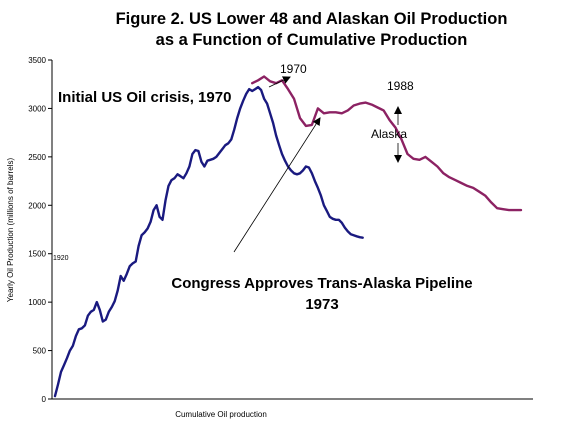 The image size is (563, 424). Describe the element at coordinates (221, 414) in the screenshot. I see `x-axis-label: Cumulative Oil production` at that location.